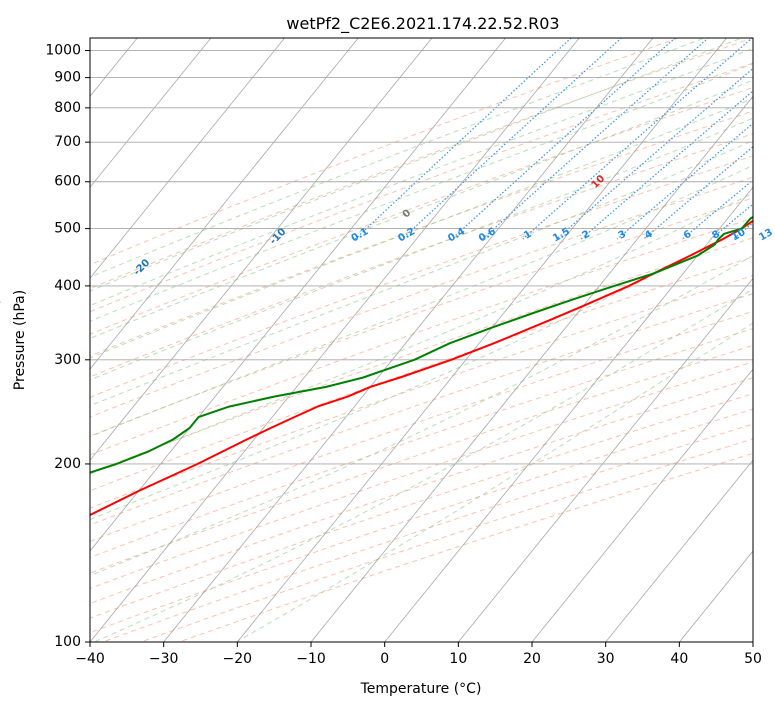  Describe the element at coordinates (164, 659) in the screenshot. I see `x-tick-label: −30` at that location.